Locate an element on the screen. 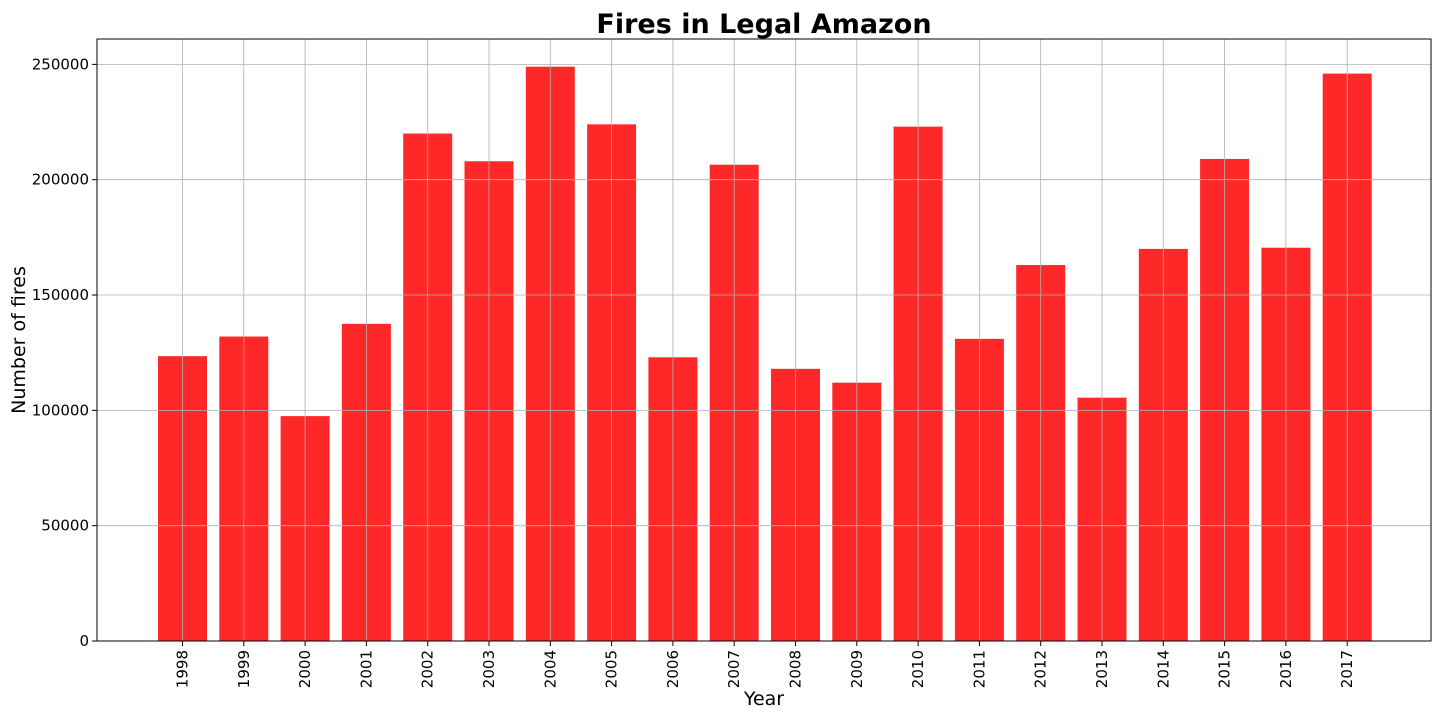  x-tick-label: 2017 is located at coordinates (1347, 669).